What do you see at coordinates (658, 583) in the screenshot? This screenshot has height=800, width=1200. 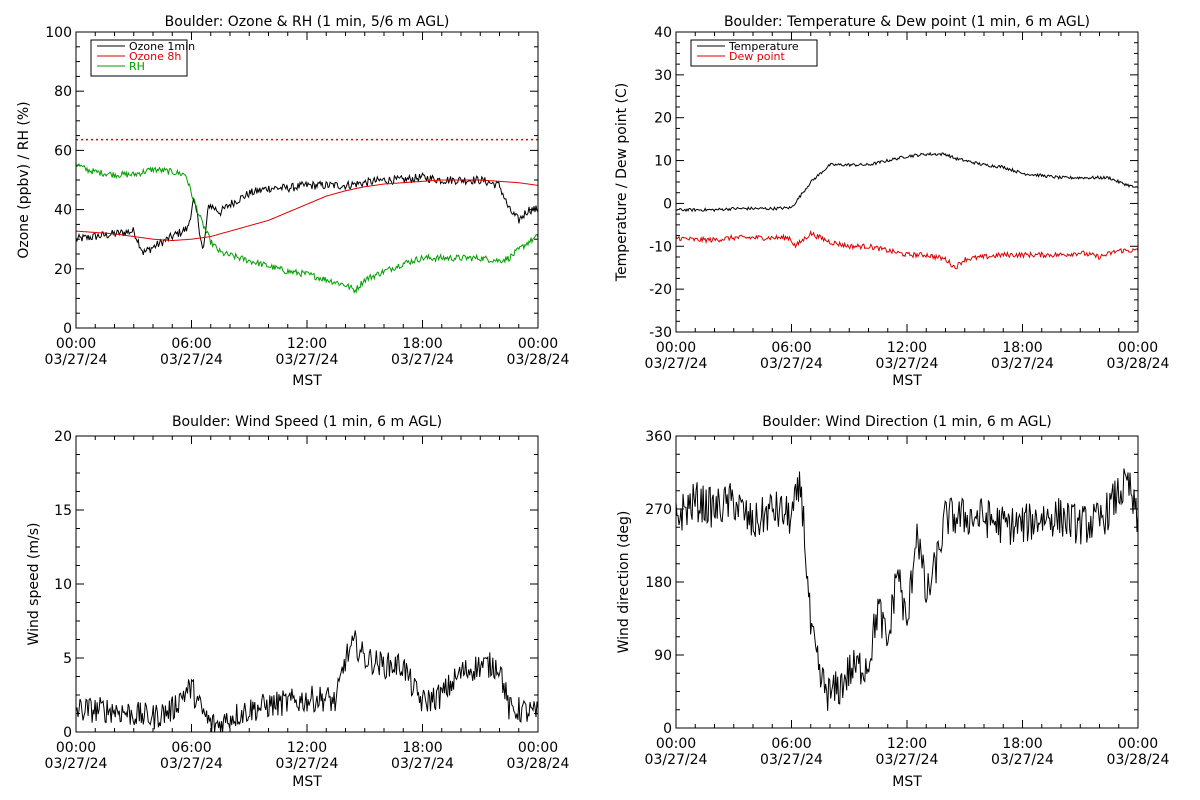 I see `y-tick-label: 180` at bounding box center [658, 583].